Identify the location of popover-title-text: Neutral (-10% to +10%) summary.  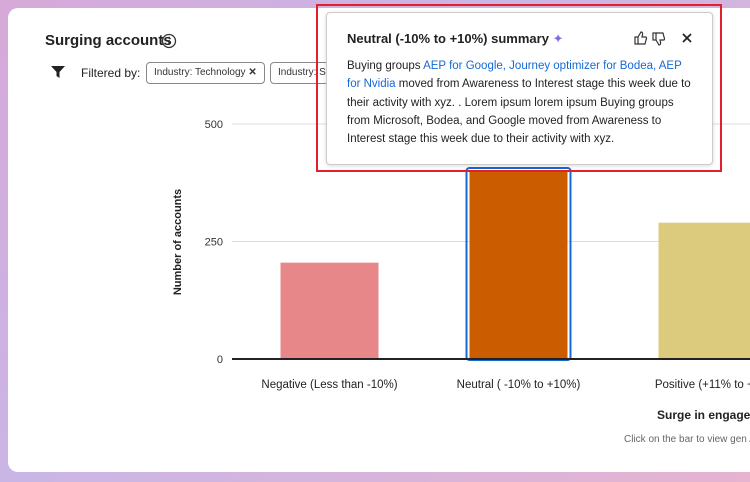
(448, 38).